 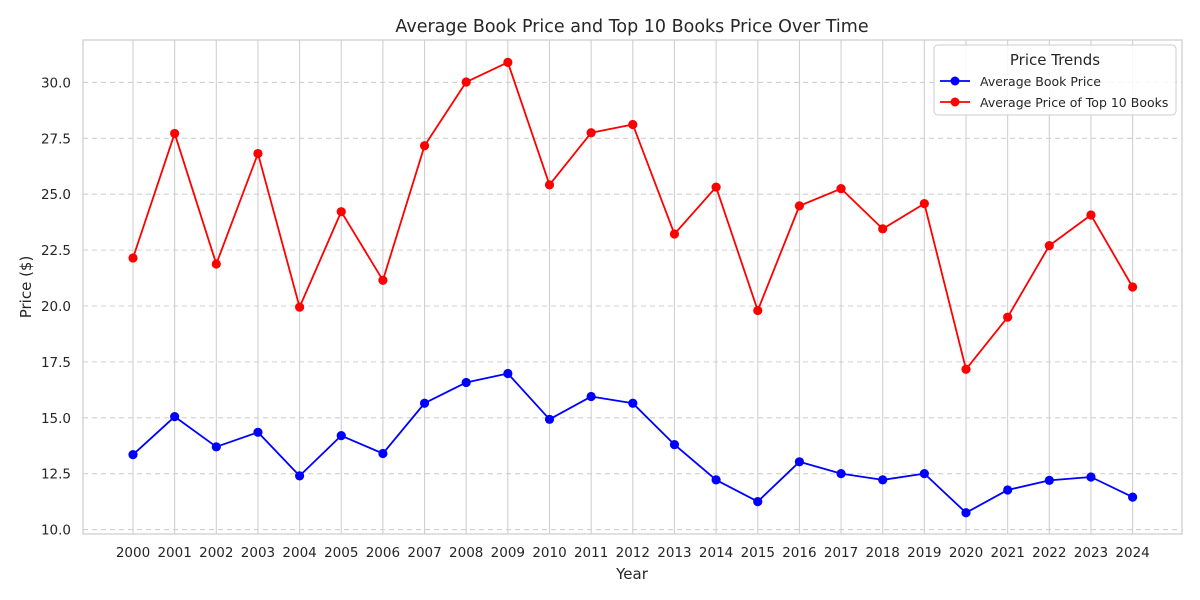 What do you see at coordinates (1132, 553) in the screenshot?
I see `x-tick-label: 2024` at bounding box center [1132, 553].